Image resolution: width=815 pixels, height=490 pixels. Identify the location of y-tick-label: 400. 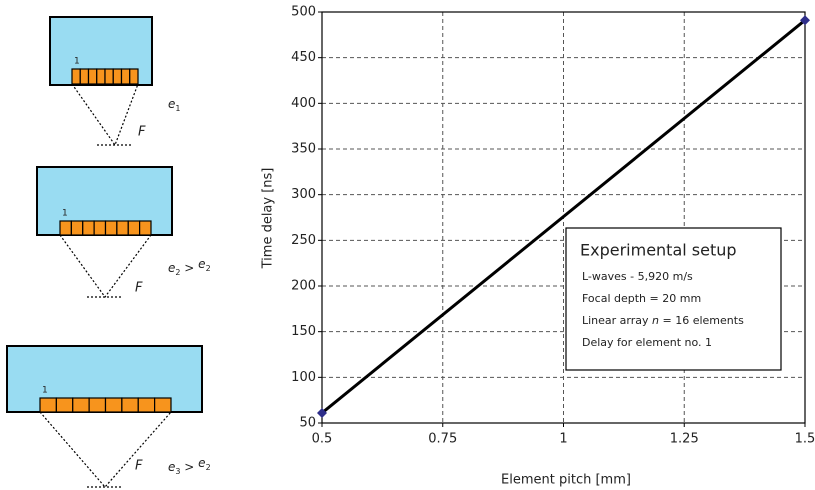
(303, 103).